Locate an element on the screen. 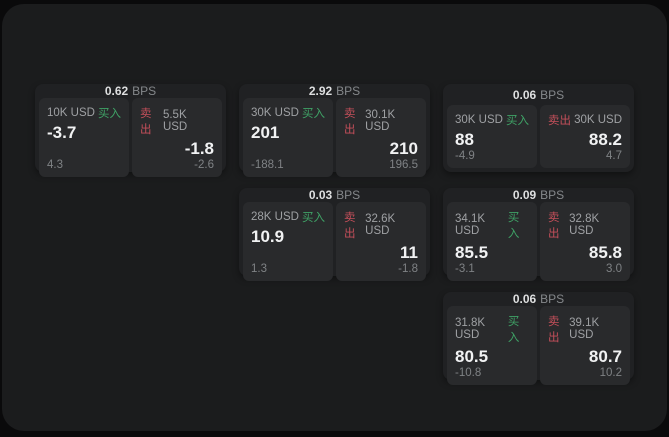 The width and height of the screenshot is (669, 437). buy-tile: 34.1K USD 买入 85.5 -3.1 is located at coordinates (492, 241).